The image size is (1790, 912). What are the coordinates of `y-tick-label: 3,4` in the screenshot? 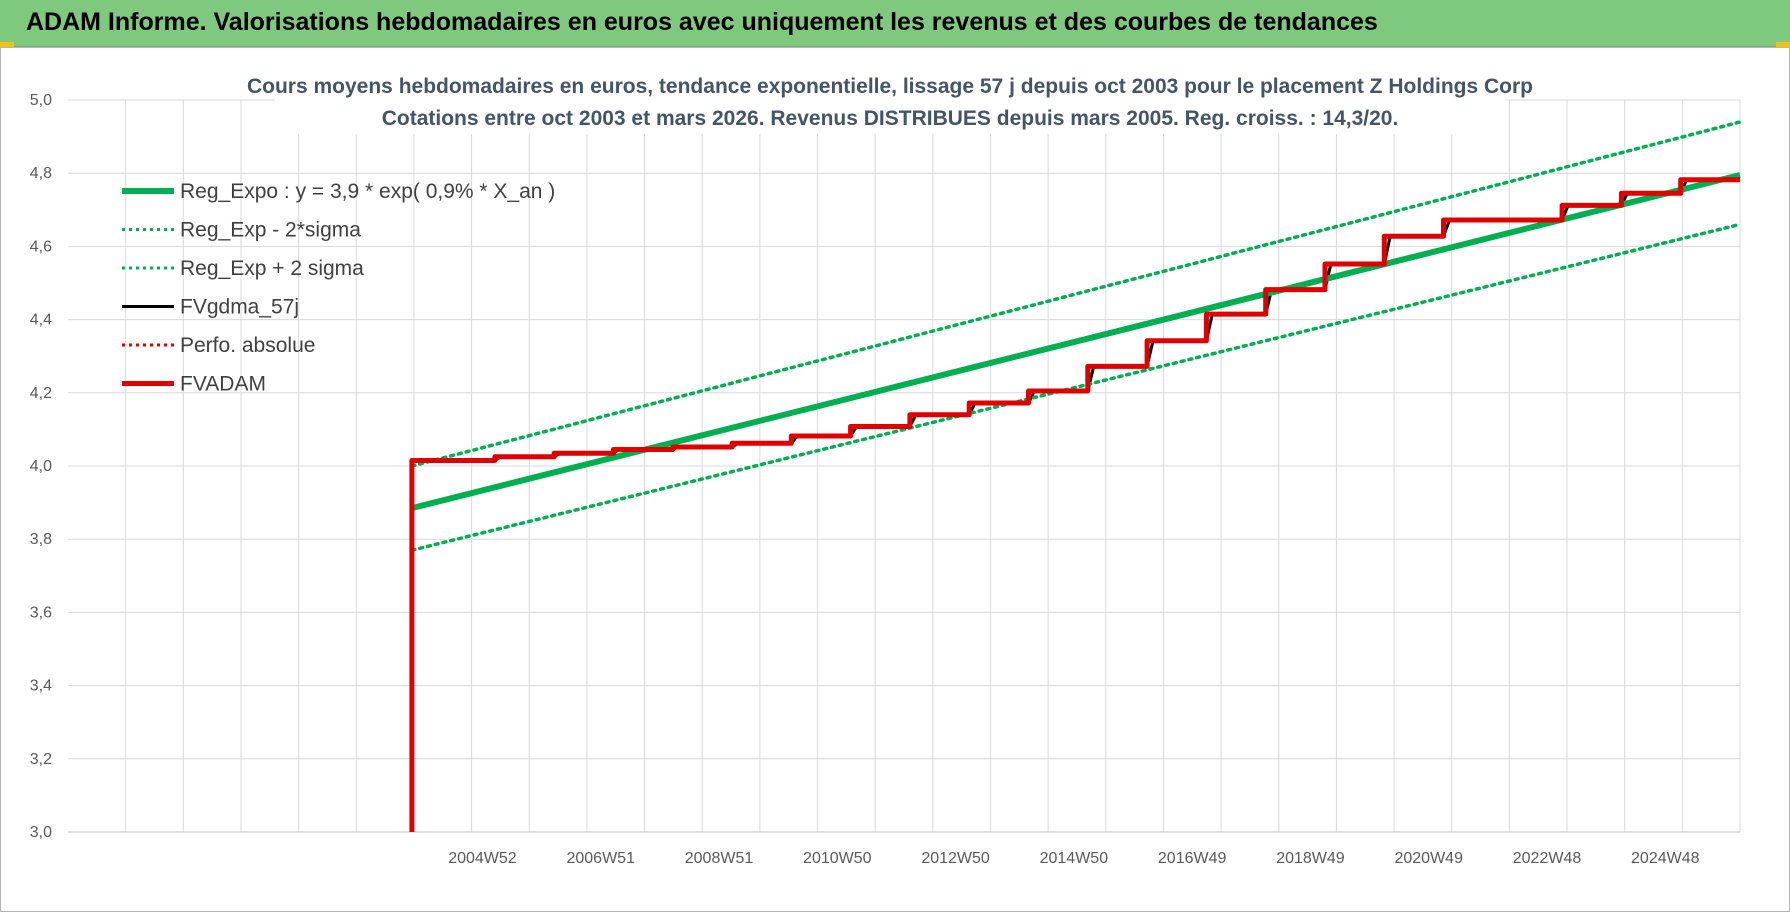 It's located at (41, 686).